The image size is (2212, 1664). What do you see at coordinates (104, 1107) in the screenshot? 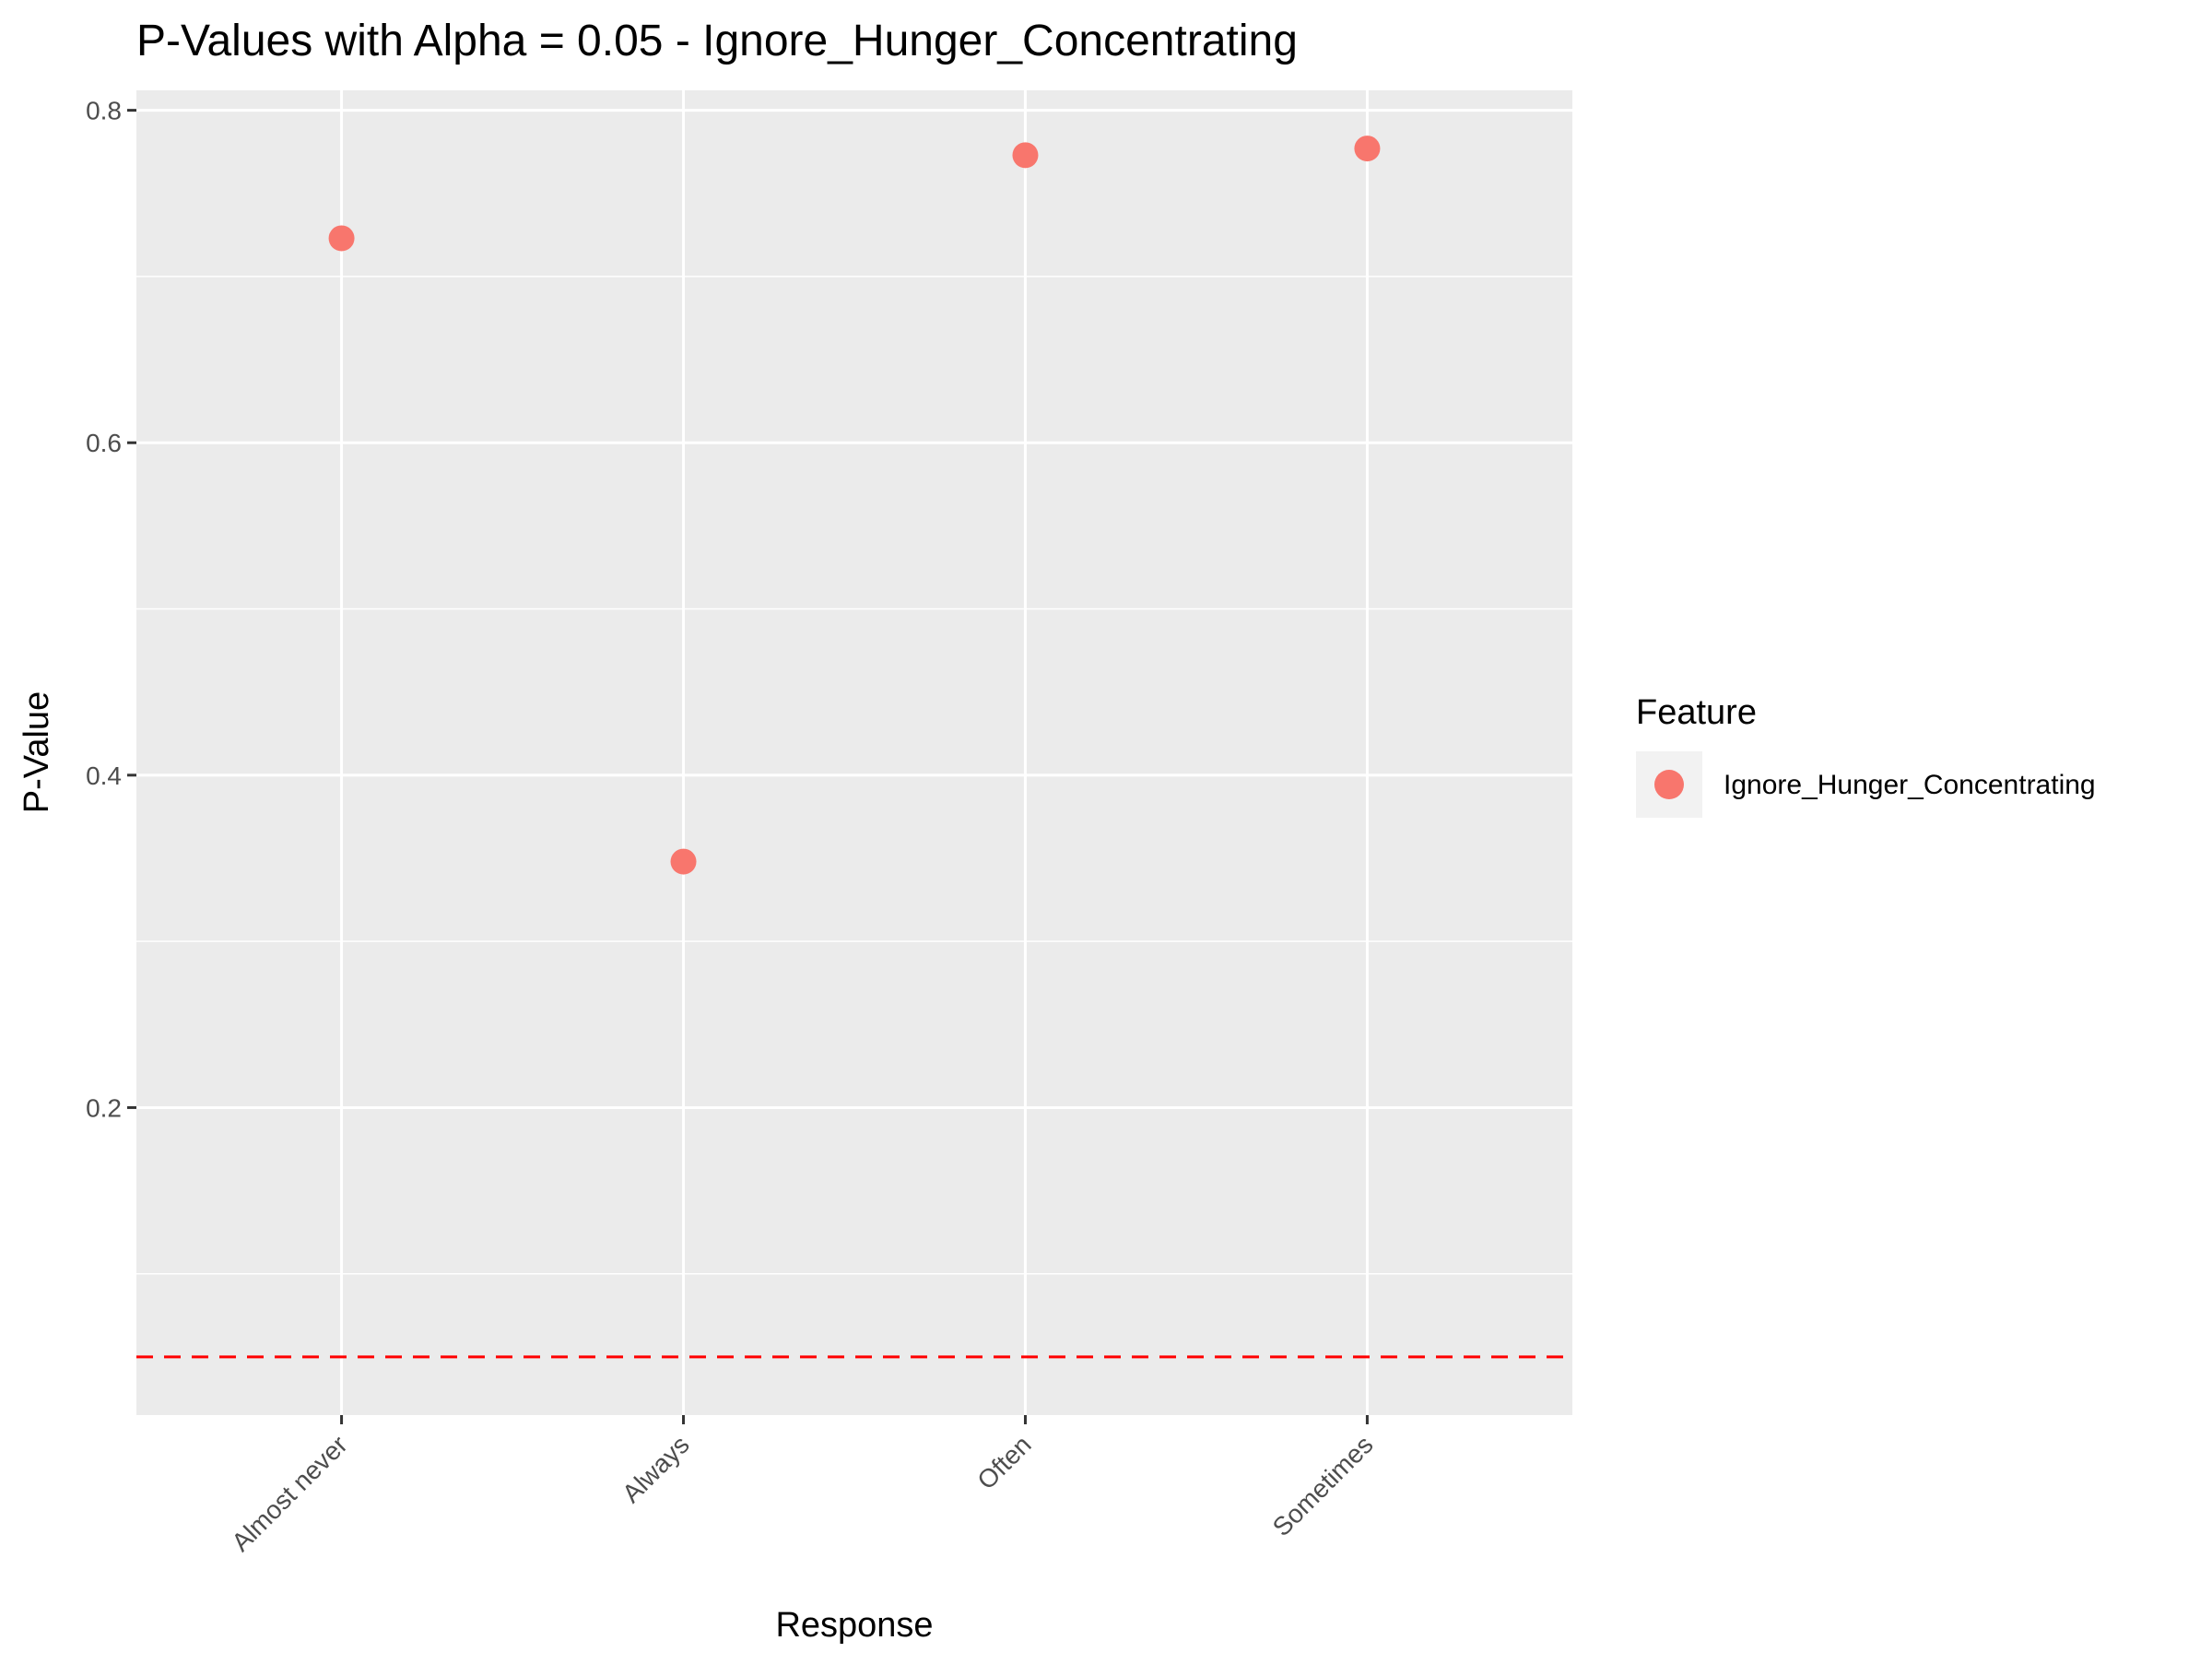
I see `y-tick-label: 0.2` at bounding box center [104, 1107].